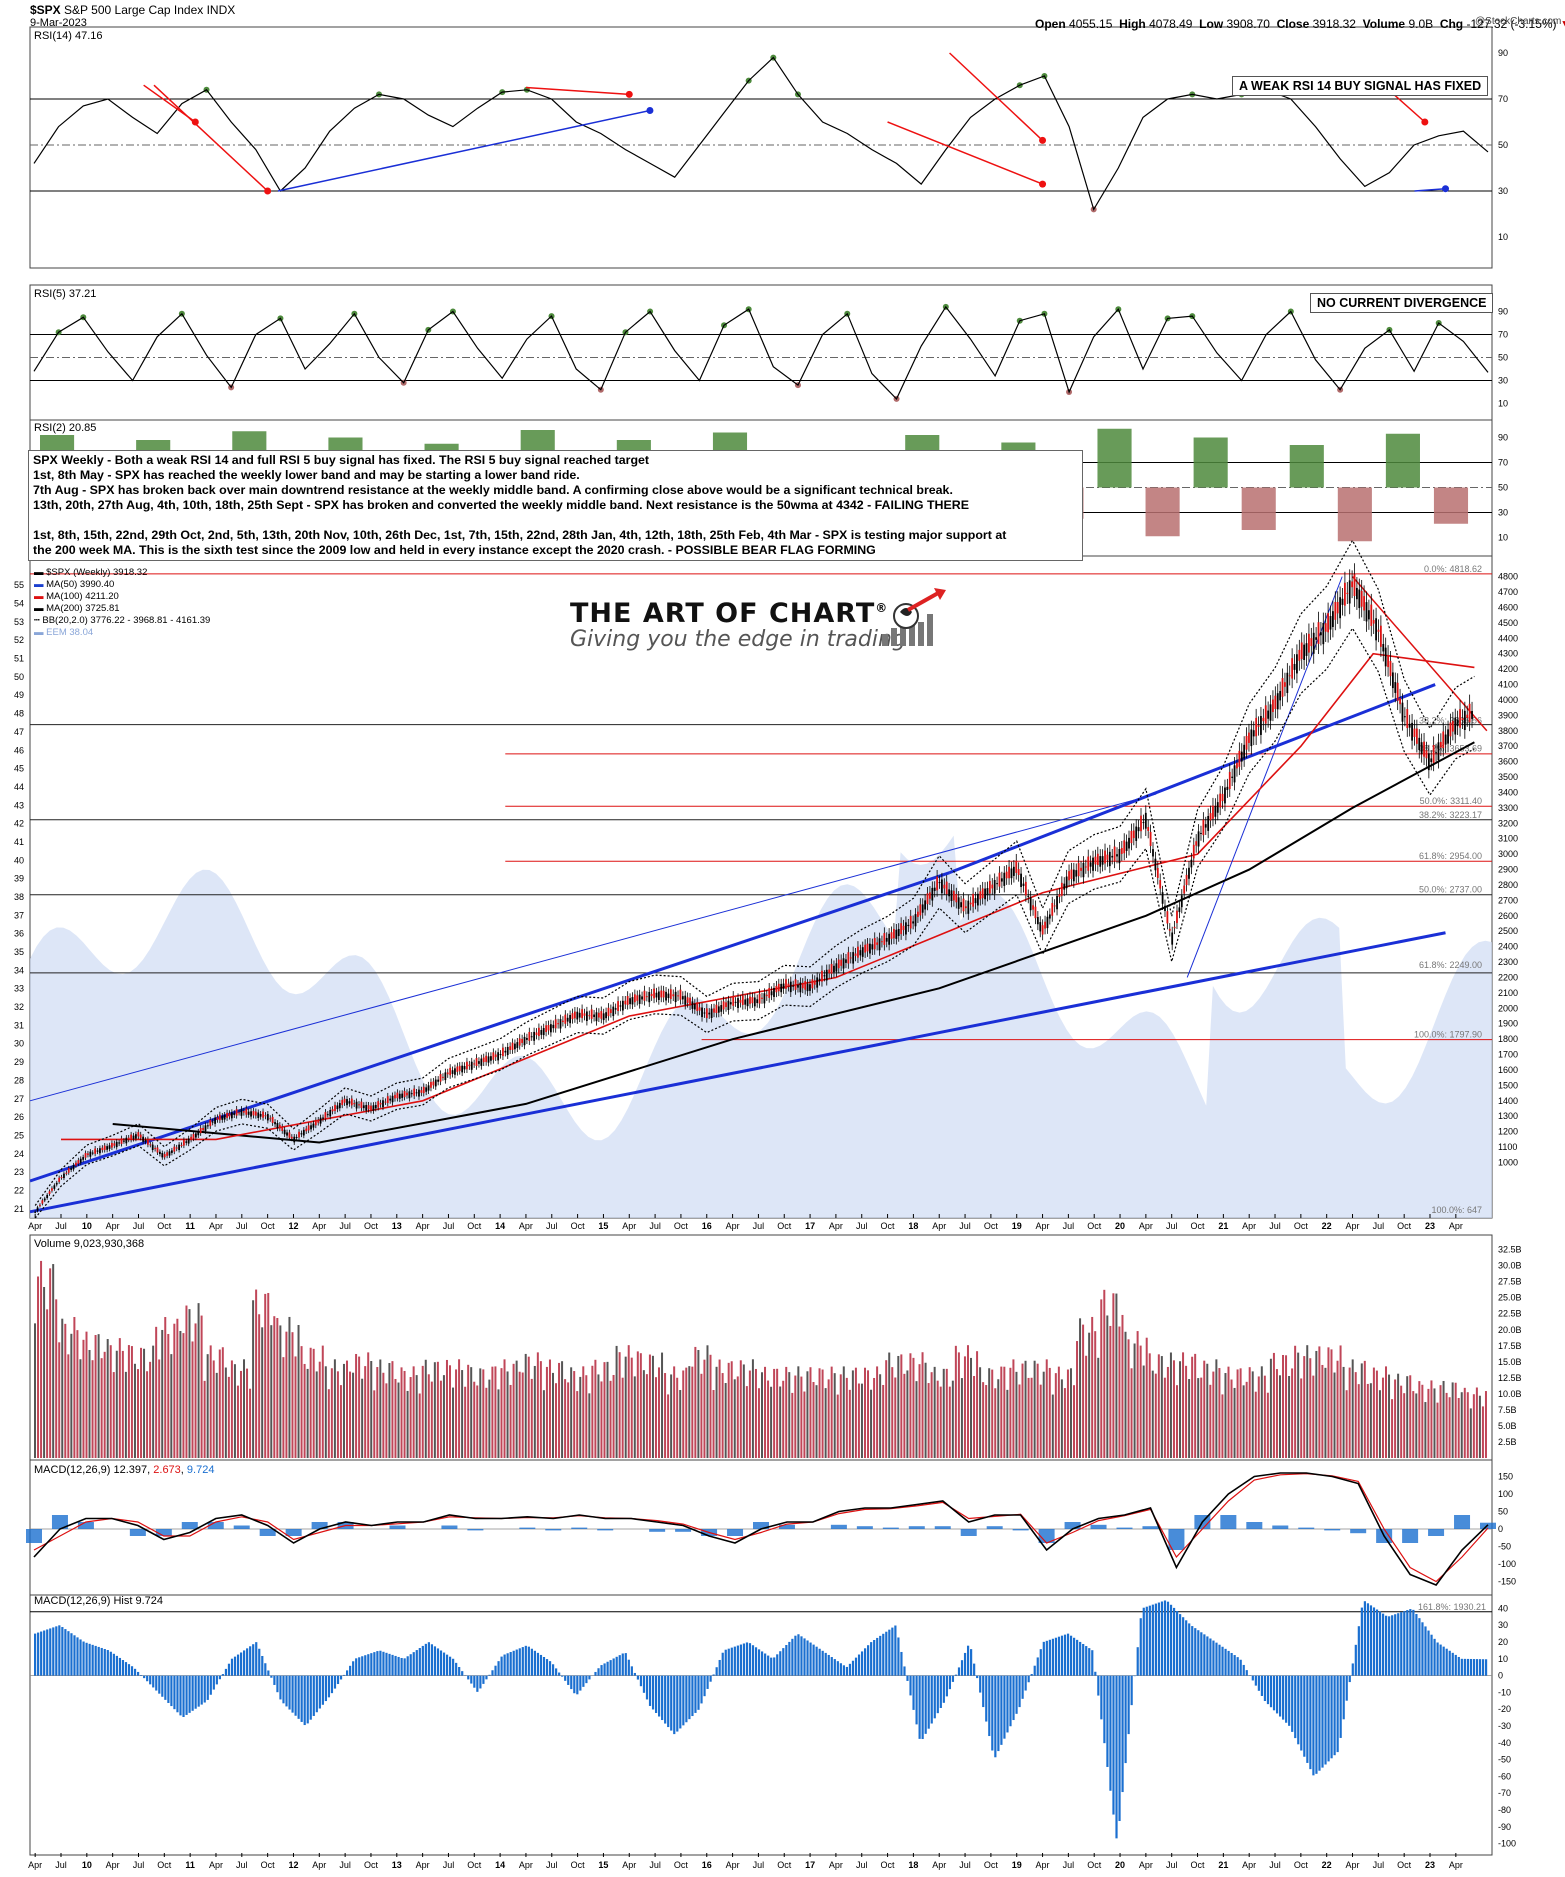 This screenshot has width=1565, height=1877. I want to click on rsi-divergence-line, so click(464, 151).